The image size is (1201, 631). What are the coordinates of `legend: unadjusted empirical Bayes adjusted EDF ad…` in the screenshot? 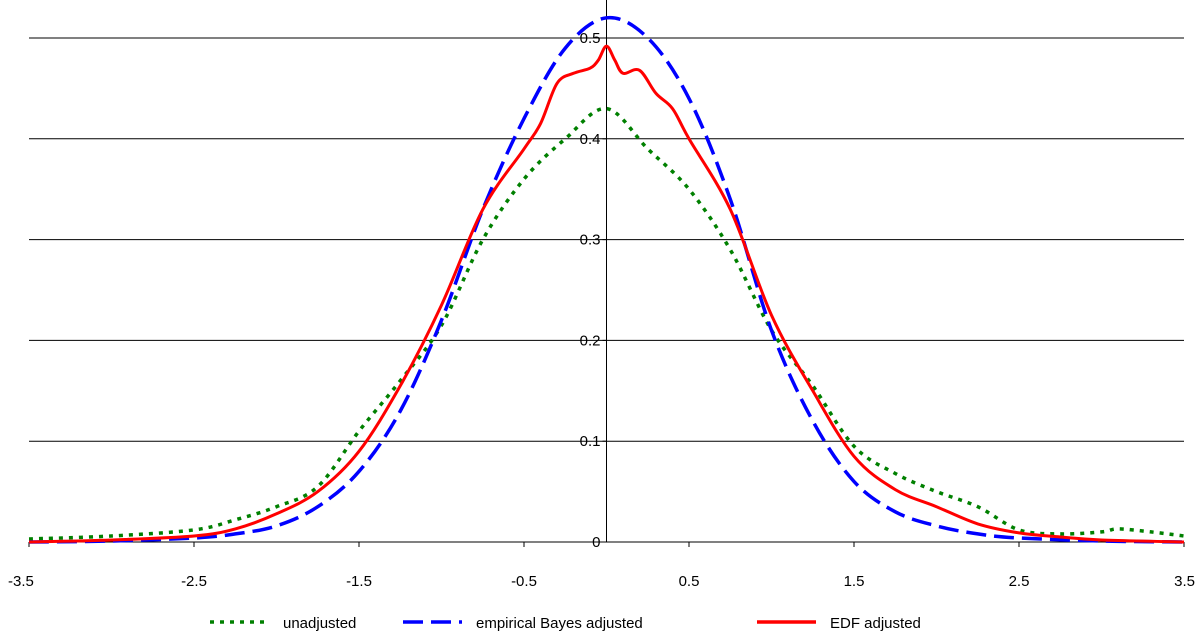 It's located at (565, 623).